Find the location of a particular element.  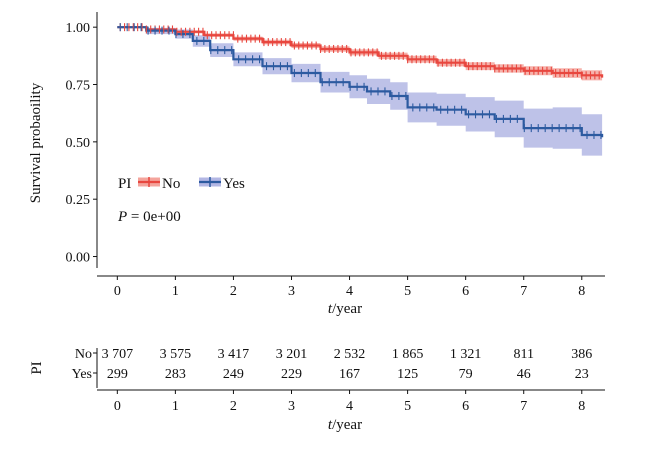

x-tick-label: 0 is located at coordinates (117, 291).